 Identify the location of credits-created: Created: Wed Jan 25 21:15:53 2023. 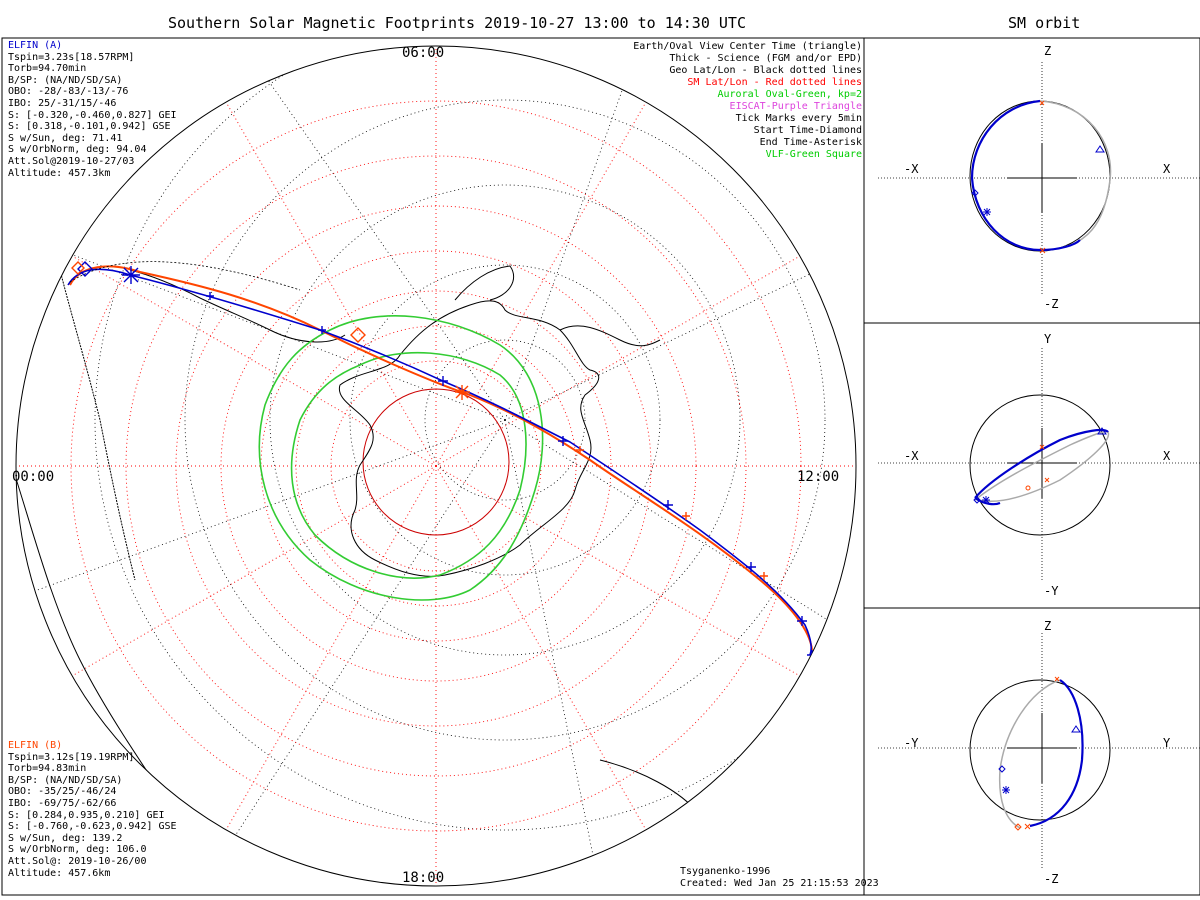
(779, 883).